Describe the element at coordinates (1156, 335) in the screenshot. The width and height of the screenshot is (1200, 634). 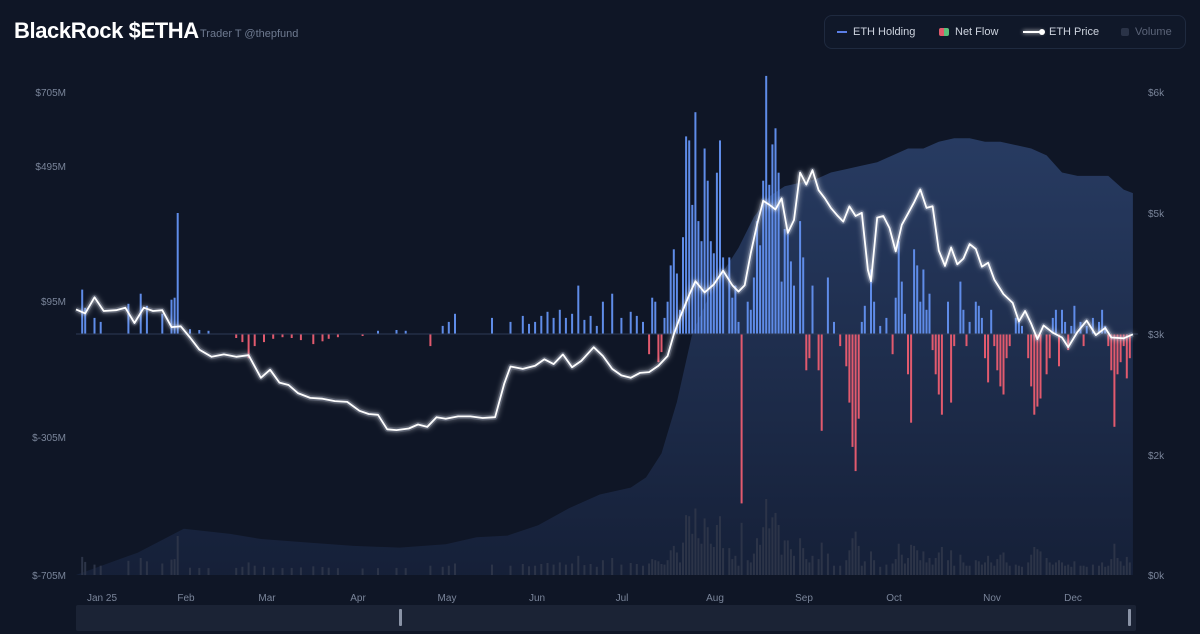
I see `right-tick-label: $3k` at that location.